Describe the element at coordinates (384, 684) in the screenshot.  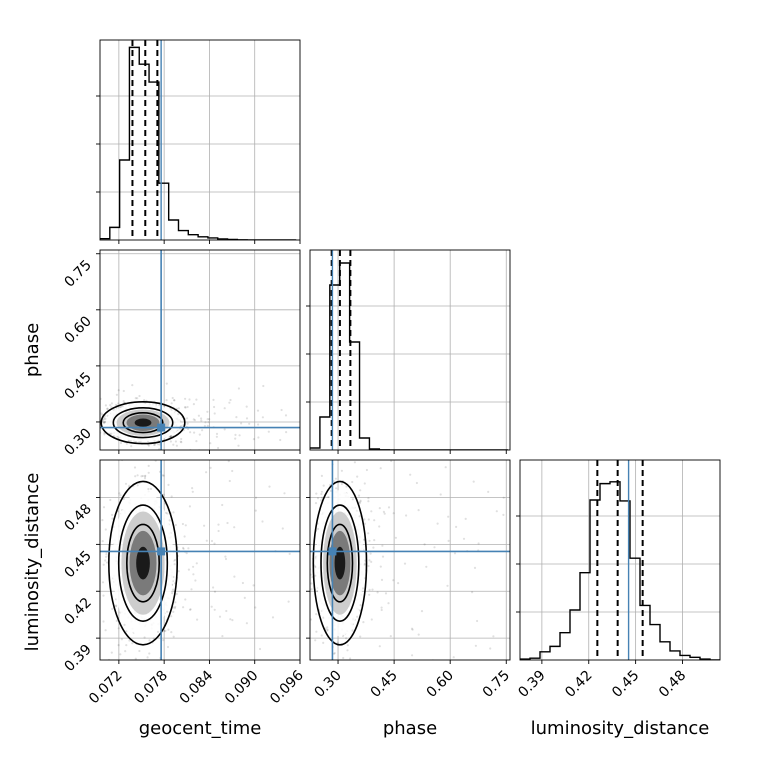
I see `x-tick-label: 0.45` at that location.